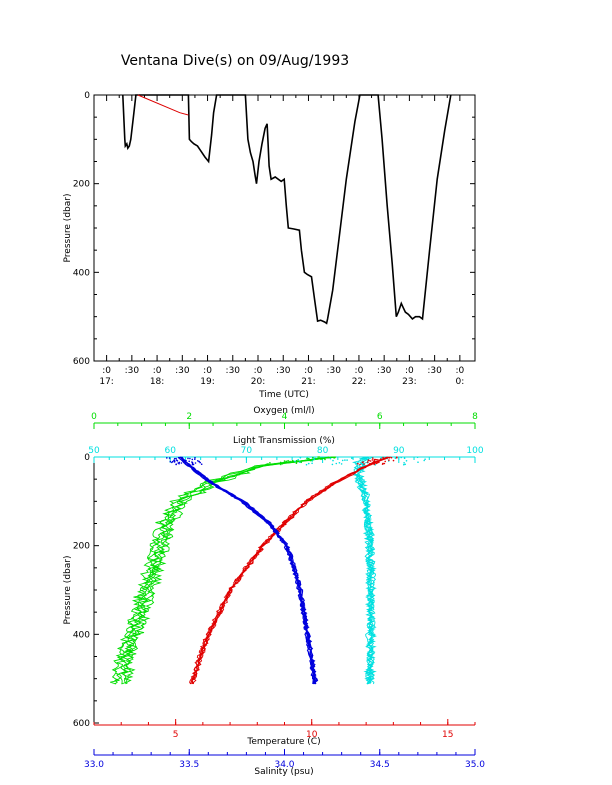  What do you see at coordinates (235, 61) in the screenshot?
I see `chart-title: Ventana Dive(s) on 09/Aug/1993` at bounding box center [235, 61].